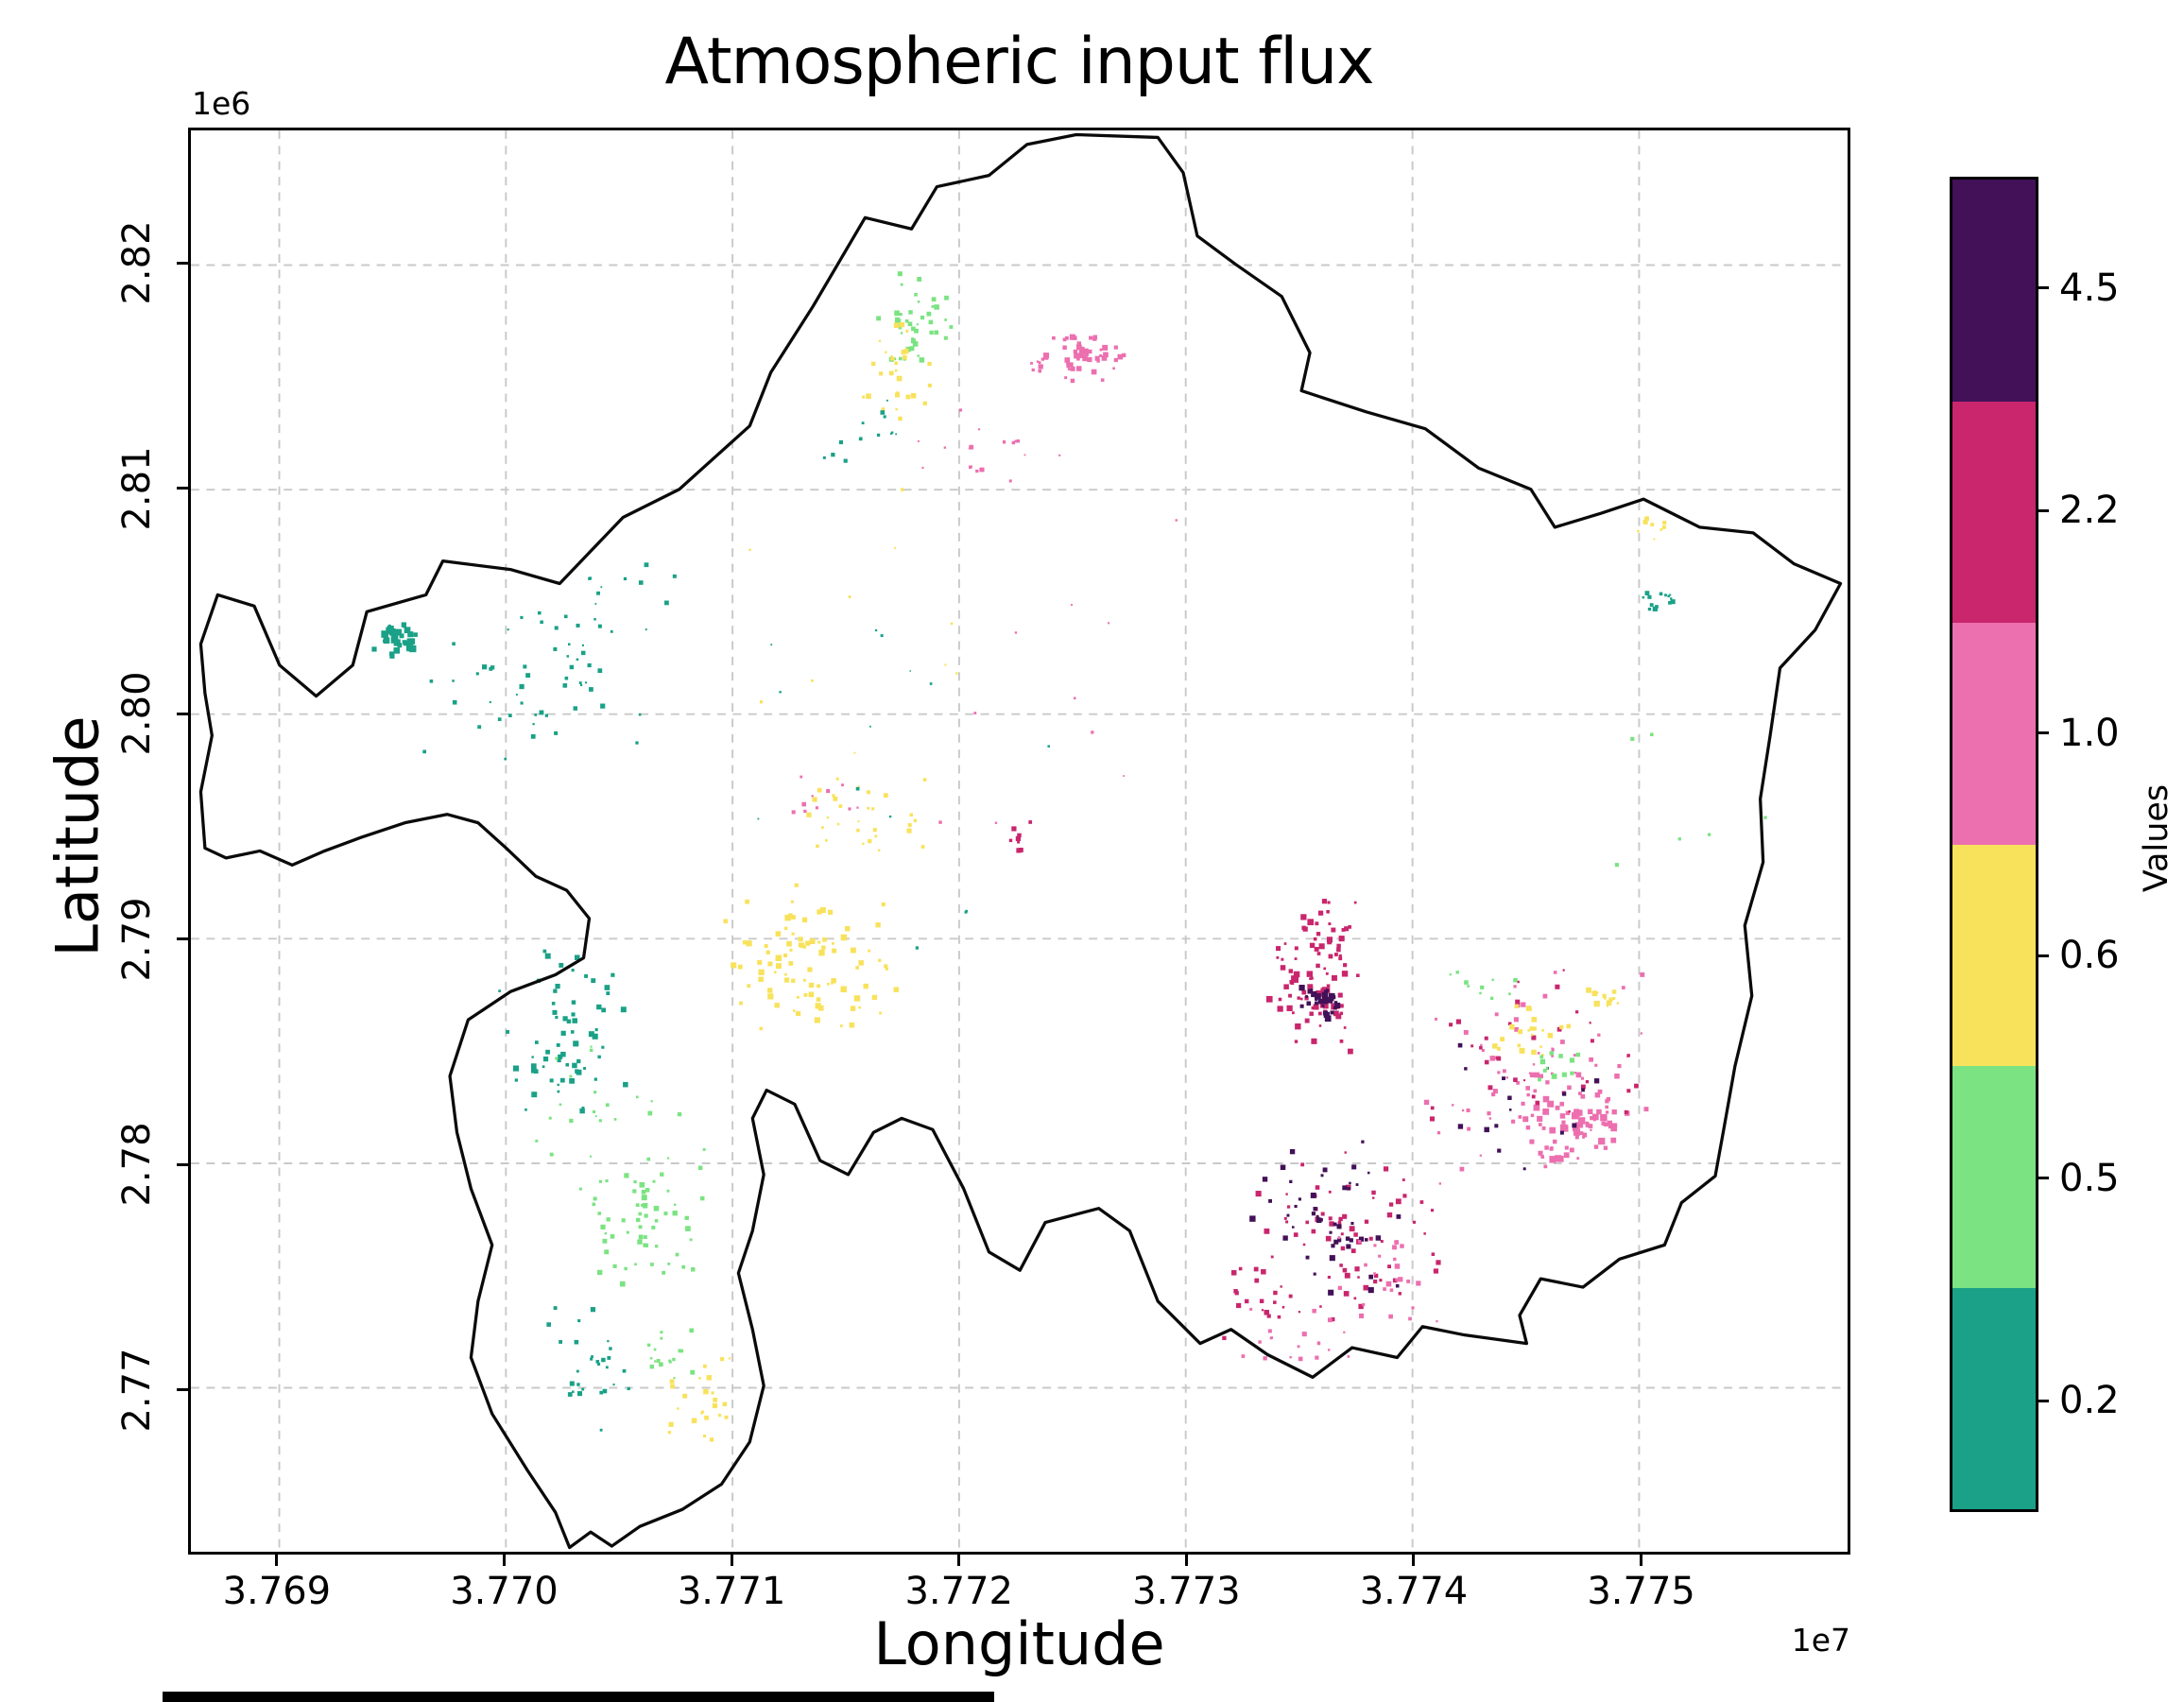 This screenshot has height=1702, width=2184. I want to click on colorbar, so click(1994, 844).